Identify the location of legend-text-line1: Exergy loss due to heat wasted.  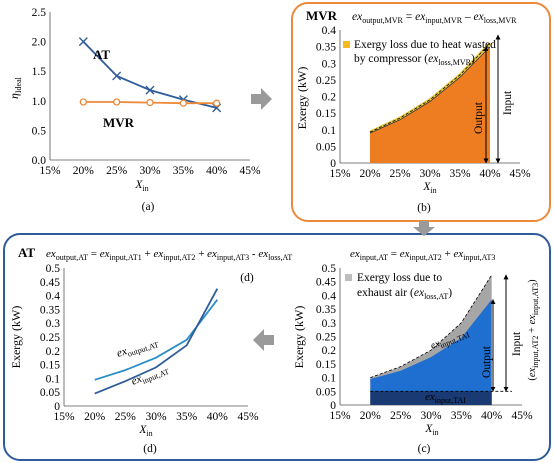
(425, 45).